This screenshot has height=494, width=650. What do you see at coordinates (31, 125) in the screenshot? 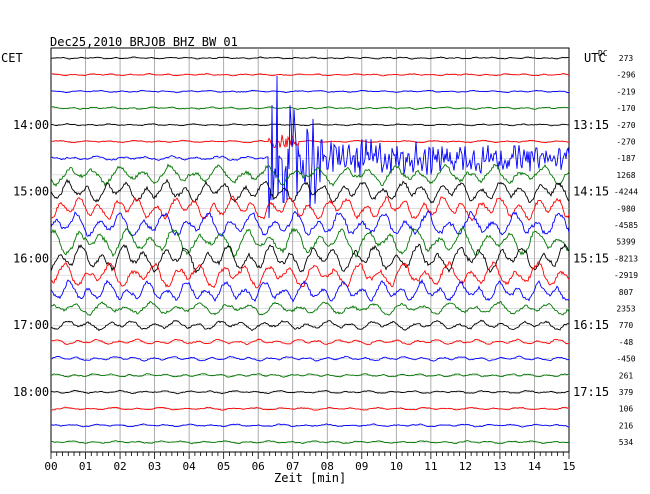
I see `cet-hour-label: 14:00` at bounding box center [31, 125].